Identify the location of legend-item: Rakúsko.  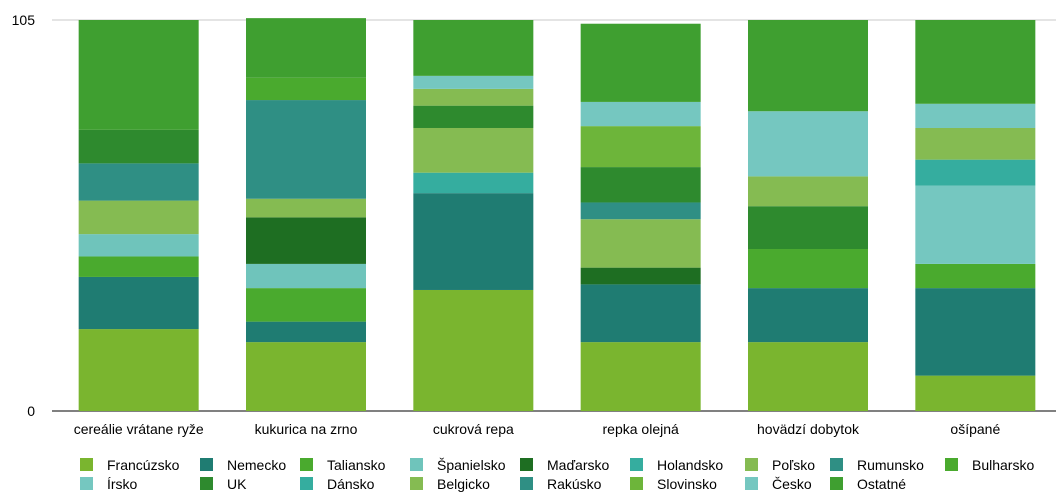
(561, 484).